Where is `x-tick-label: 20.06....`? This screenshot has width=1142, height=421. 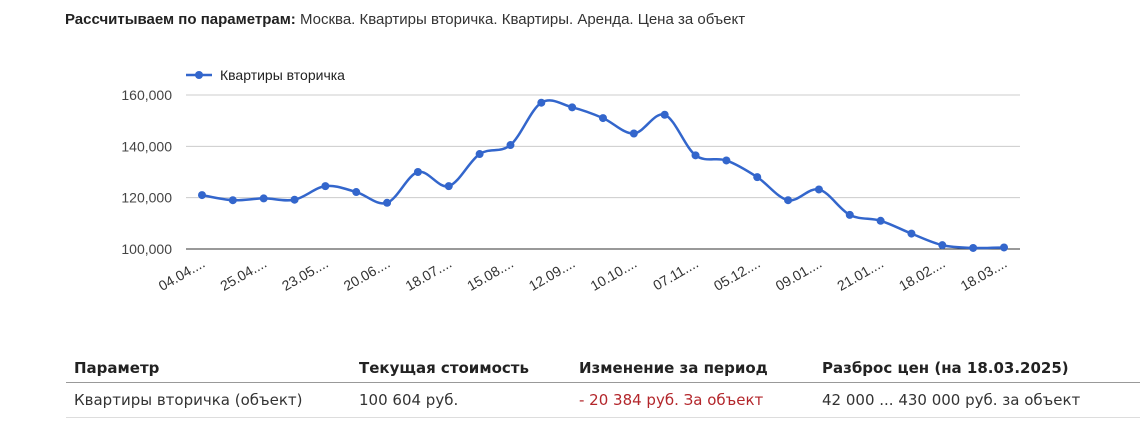 x-tick-label: 20.06.... is located at coordinates (367, 274).